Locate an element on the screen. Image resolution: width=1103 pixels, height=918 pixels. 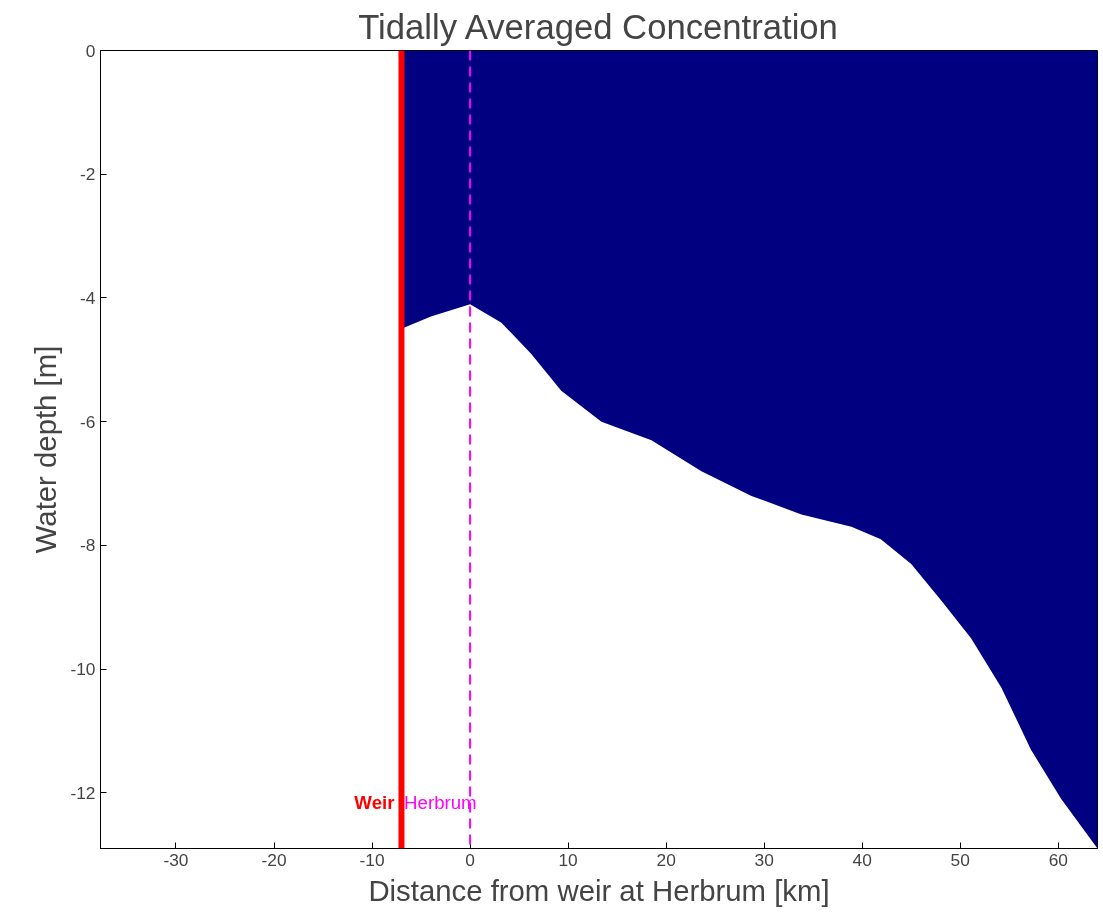
x-tick-label: 60 is located at coordinates (1058, 859).